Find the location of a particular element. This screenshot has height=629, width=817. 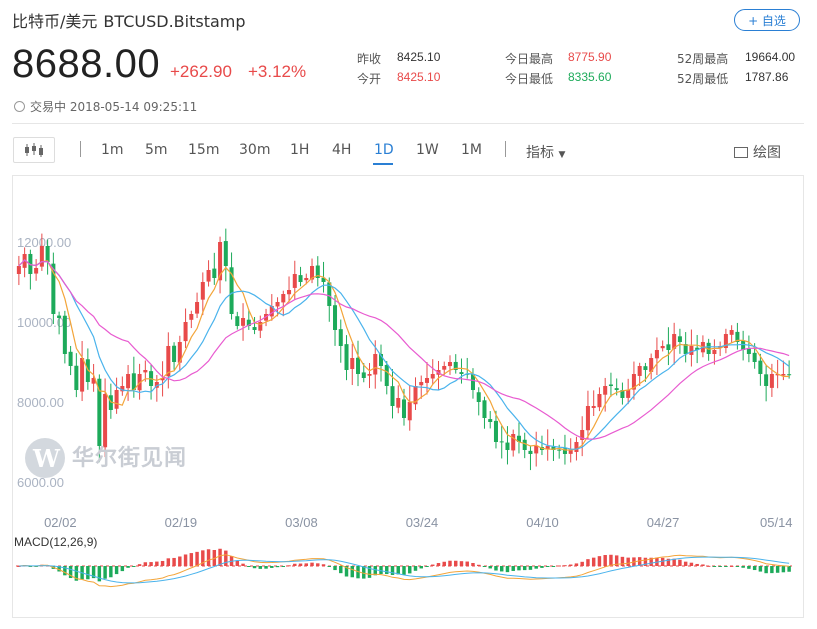

indicator-label: 指标 is located at coordinates (540, 153).